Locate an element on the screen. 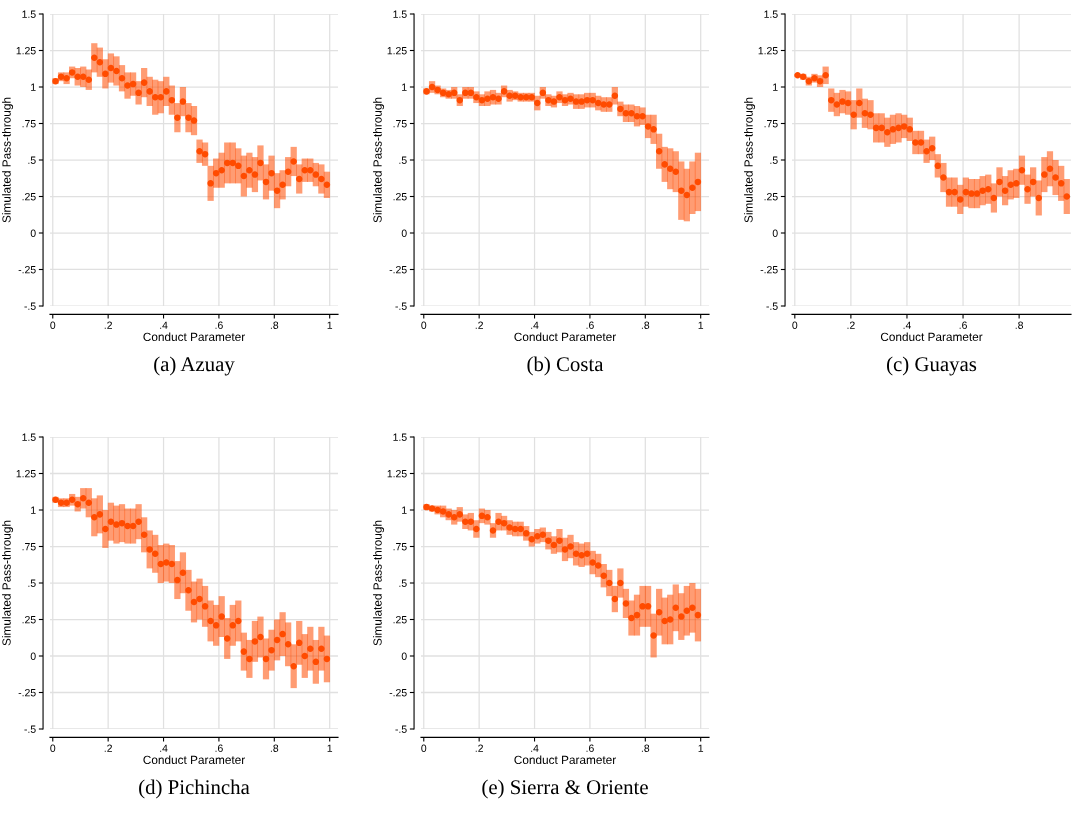  text: (d) Pichincha is located at coordinates (194, 789).